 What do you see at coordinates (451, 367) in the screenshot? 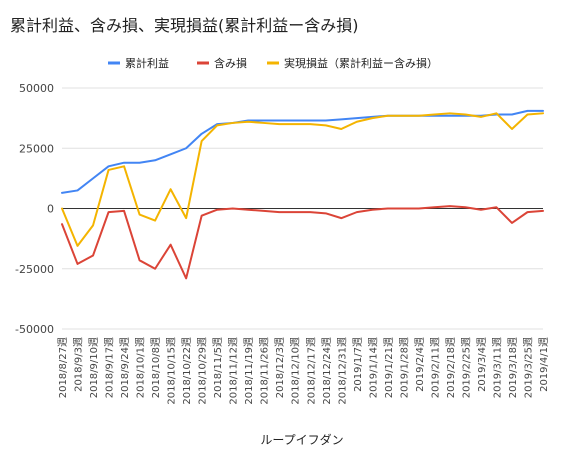
I see `x-tick-label: 2019/2/18週` at bounding box center [451, 367].